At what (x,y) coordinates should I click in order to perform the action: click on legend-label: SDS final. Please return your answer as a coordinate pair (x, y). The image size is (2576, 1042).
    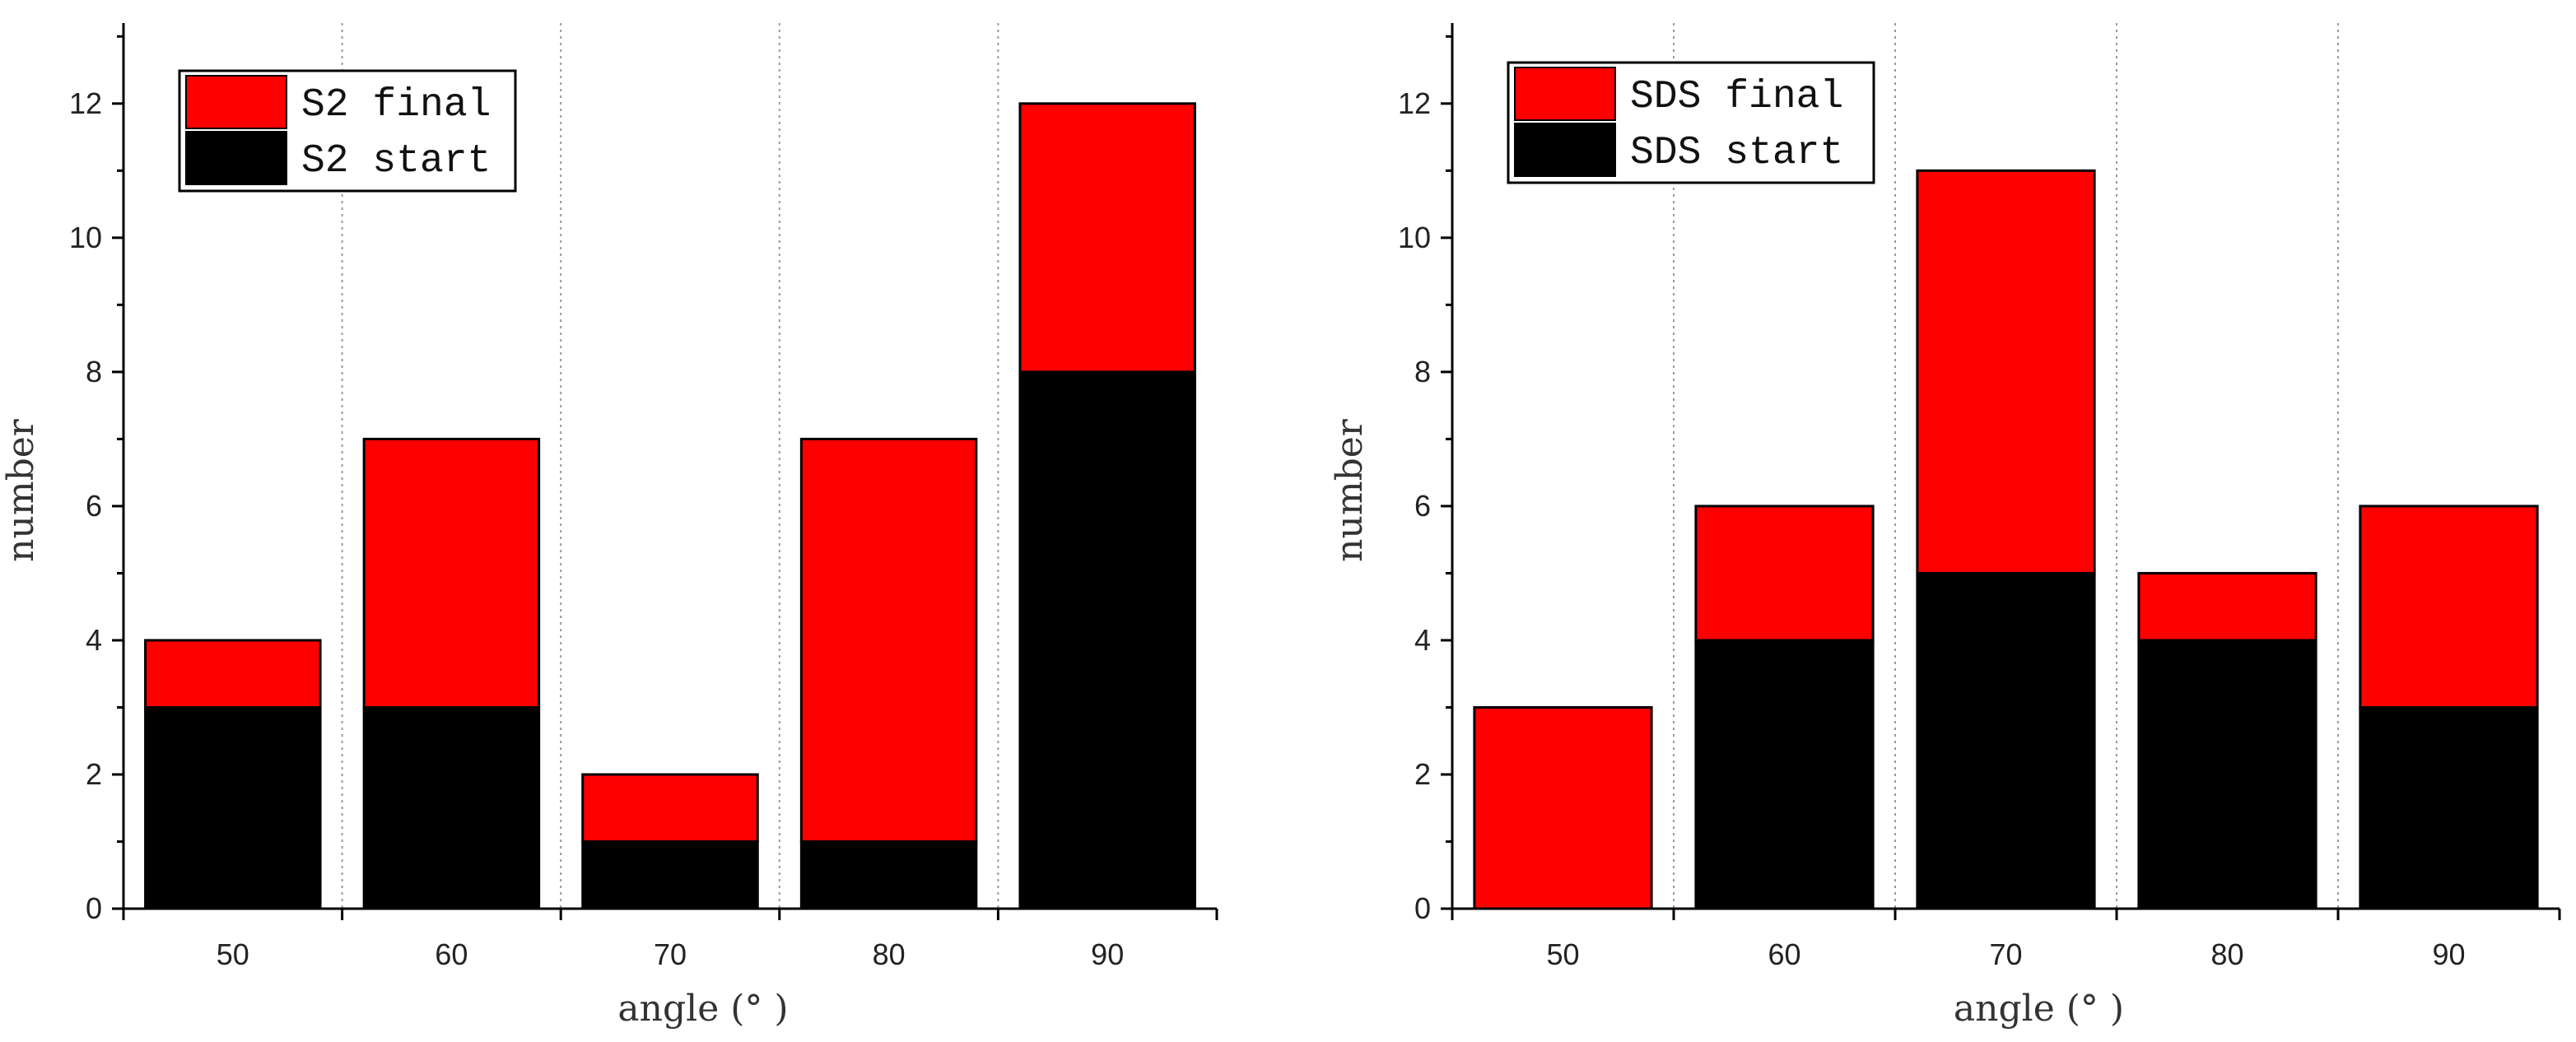
    Looking at the image, I should click on (1736, 97).